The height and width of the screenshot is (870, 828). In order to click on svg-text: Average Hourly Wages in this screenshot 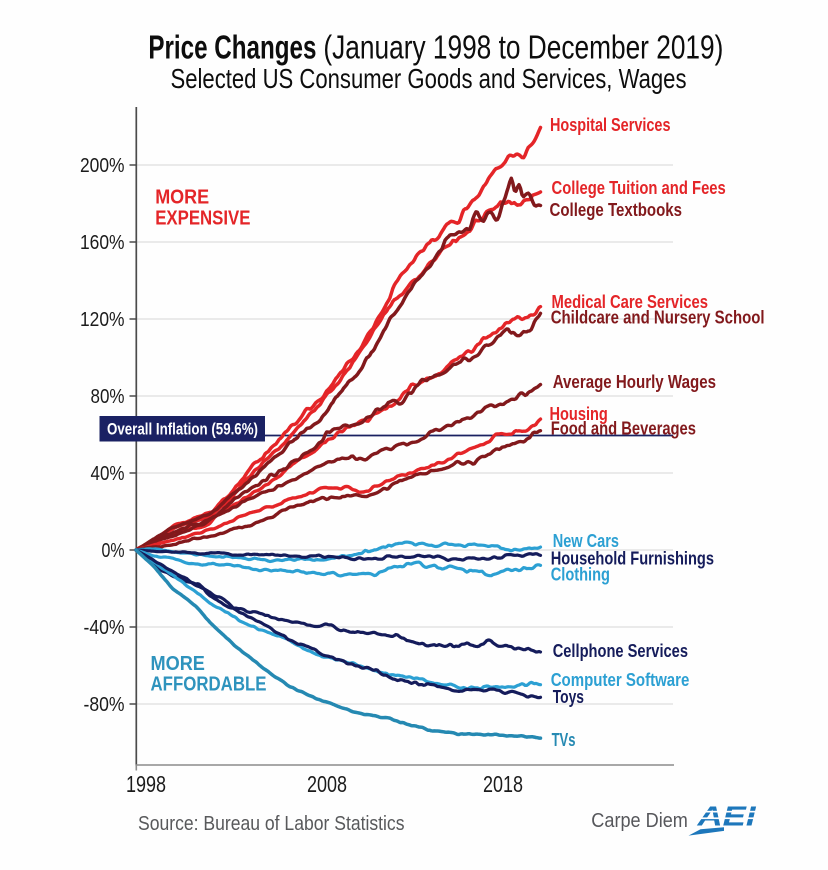, I will do `click(634, 382)`.